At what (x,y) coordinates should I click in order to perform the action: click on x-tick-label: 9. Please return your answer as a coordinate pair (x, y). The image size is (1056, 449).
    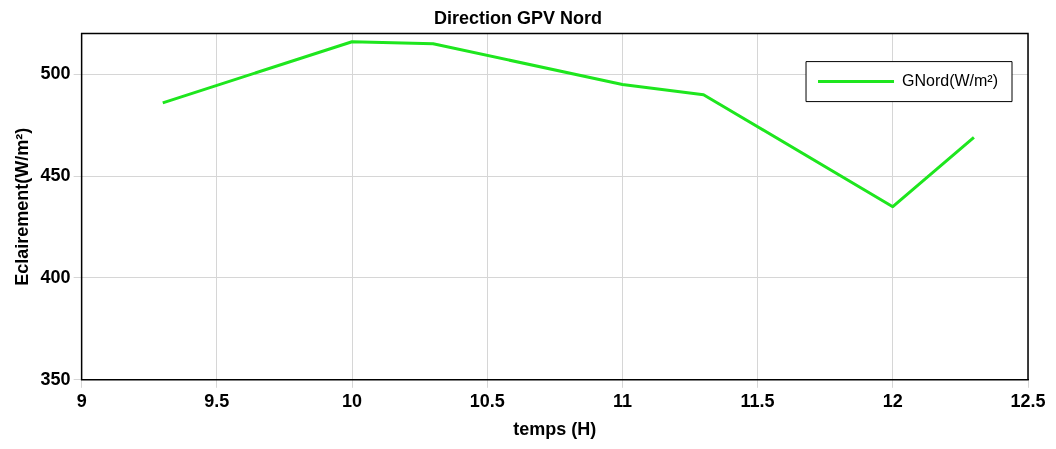
    Looking at the image, I should click on (81, 400).